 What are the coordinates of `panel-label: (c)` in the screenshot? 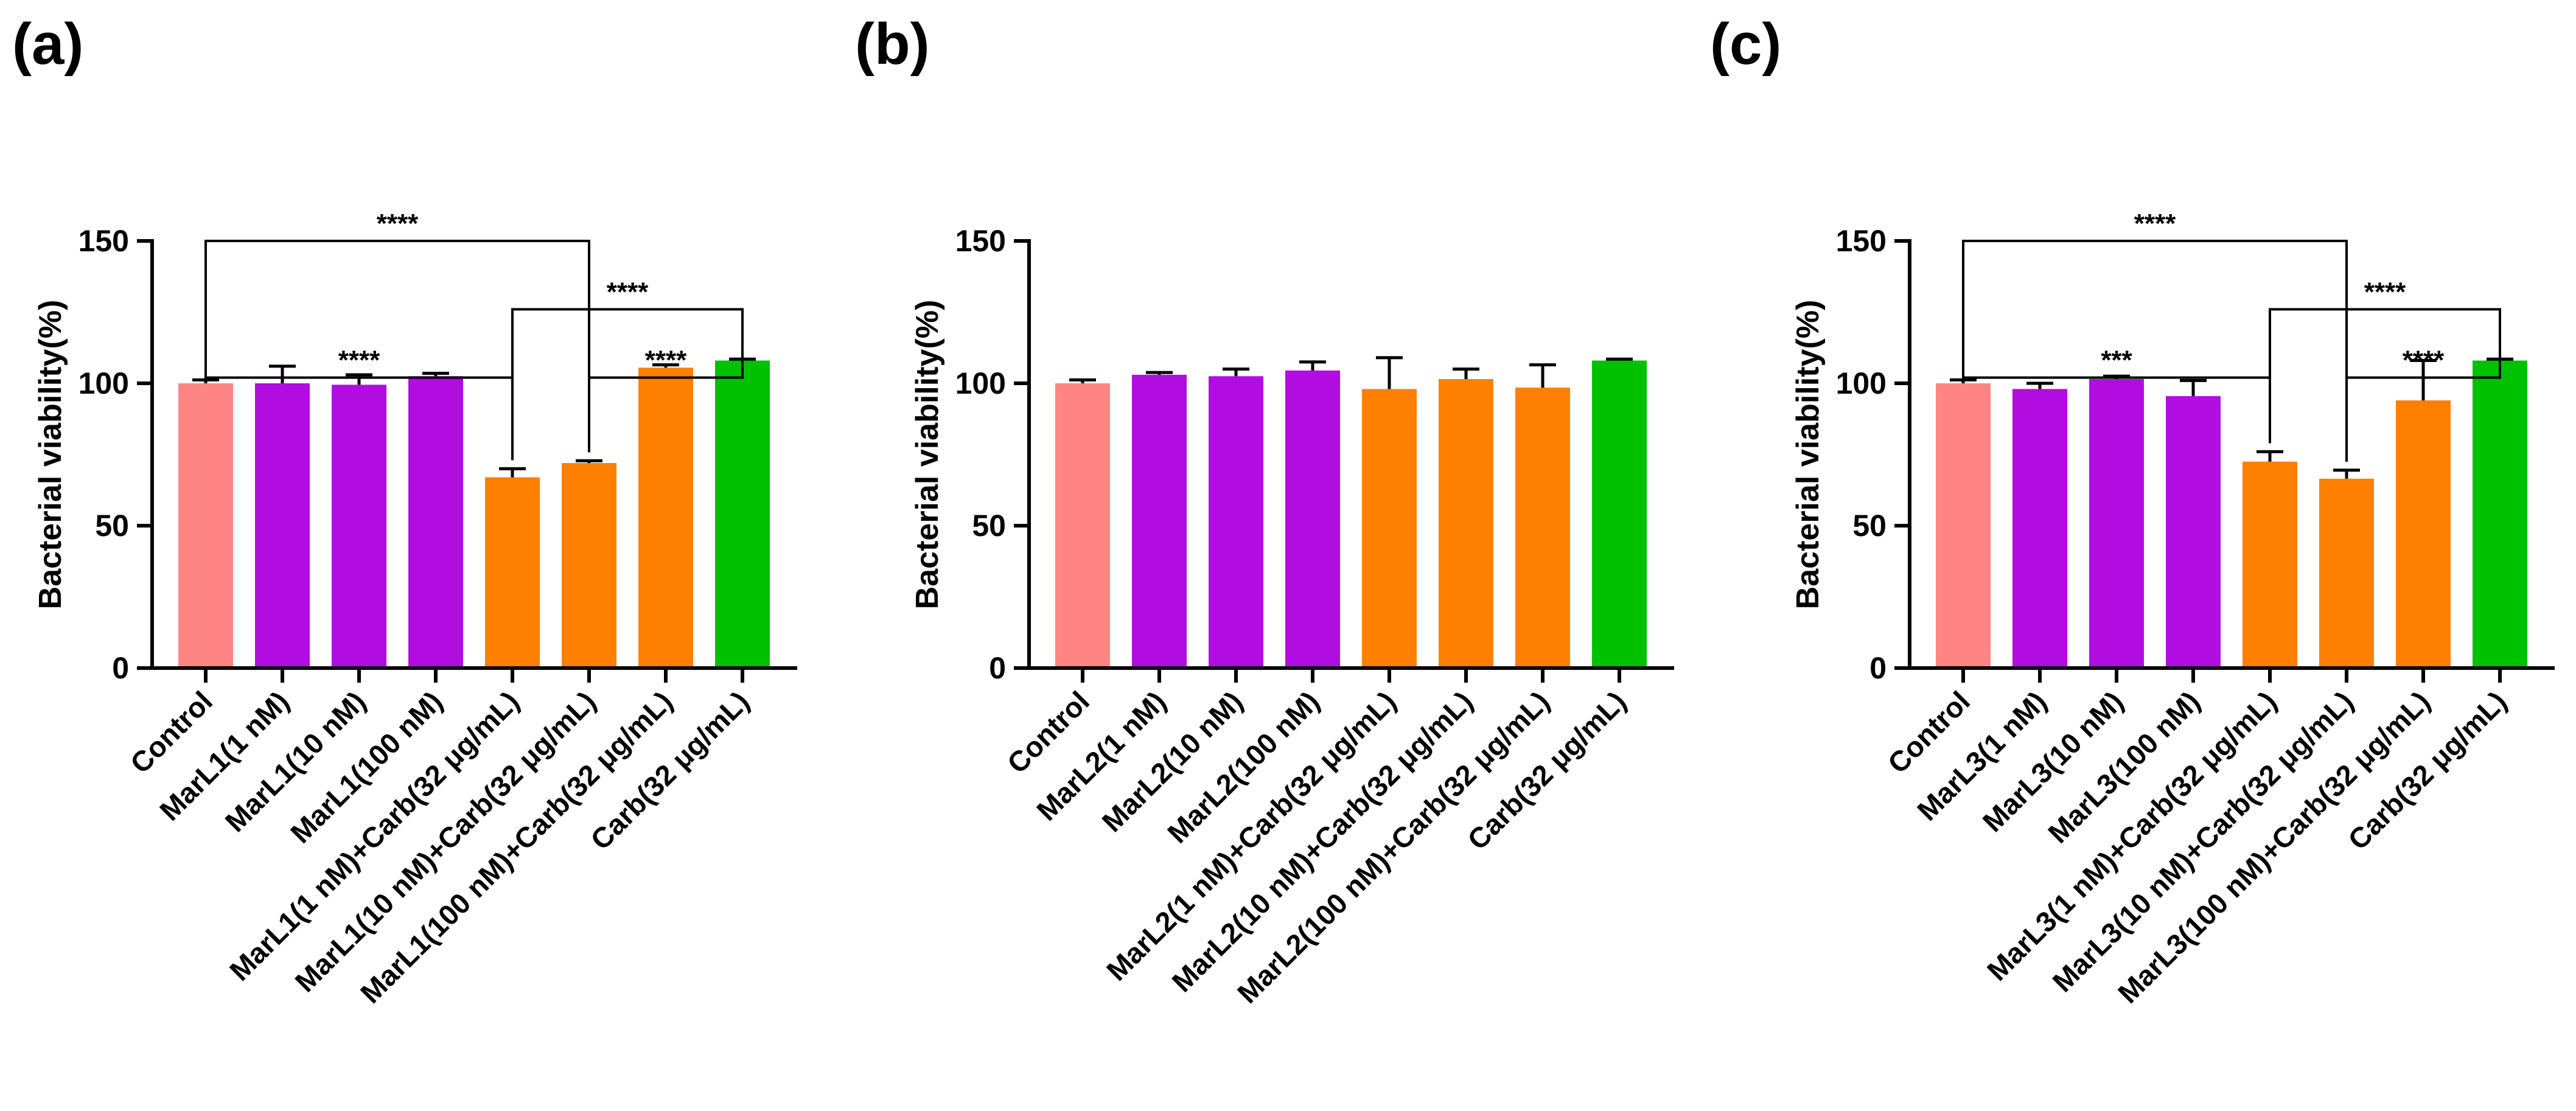 It's located at (1745, 44).